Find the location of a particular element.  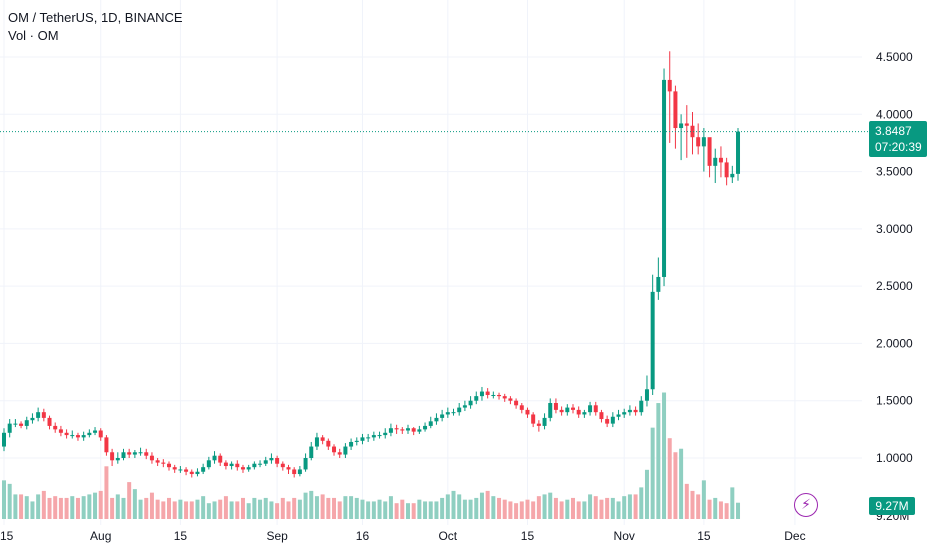

lightning-bolt-icon: ⚡ is located at coordinates (806, 505).